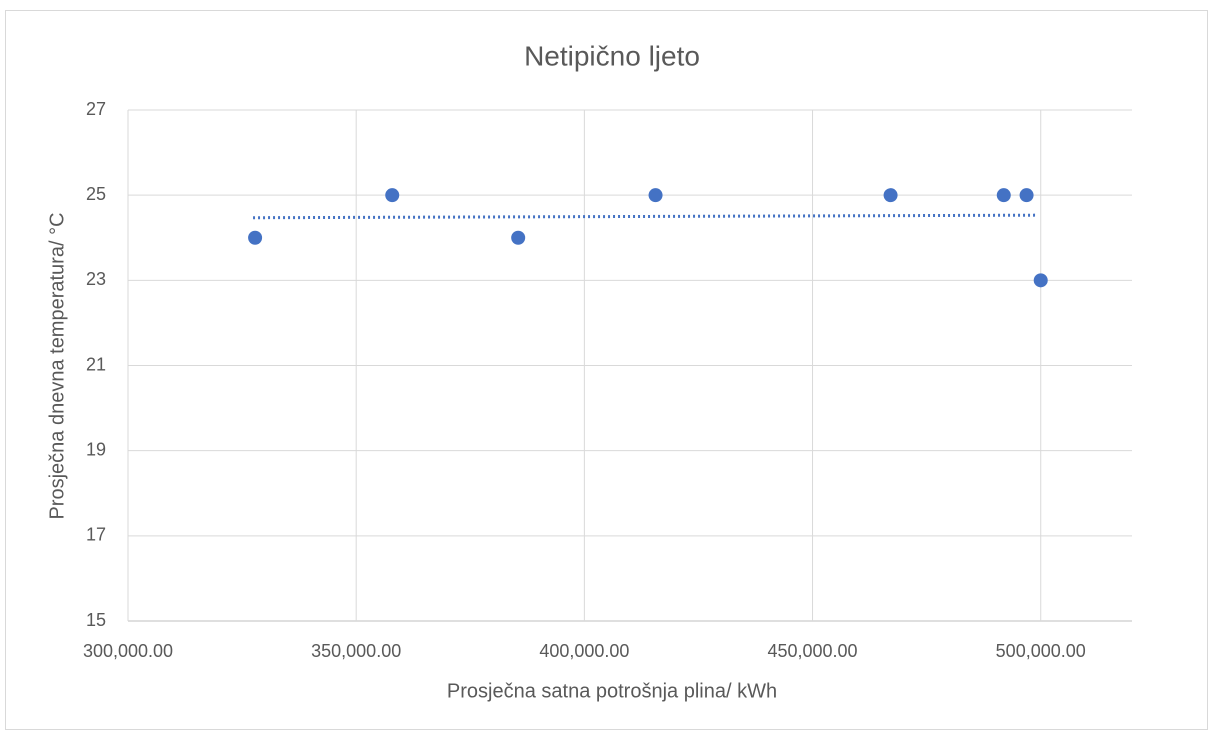 The height and width of the screenshot is (731, 1213). What do you see at coordinates (128, 651) in the screenshot?
I see `x-tick-label: 300,000.00` at bounding box center [128, 651].